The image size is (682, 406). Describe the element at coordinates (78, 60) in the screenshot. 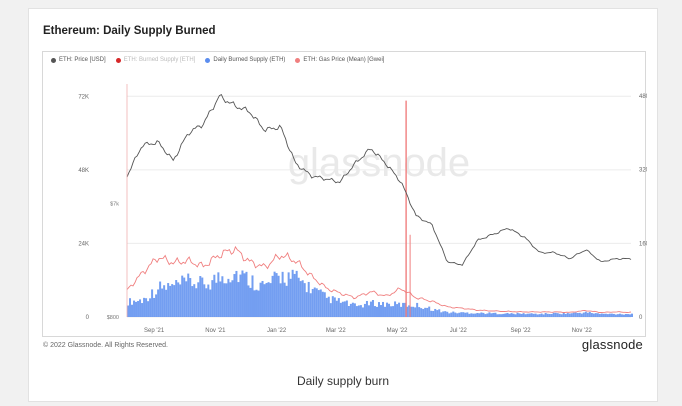

I see `legend-item-0: ETH: Price [USD]` at that location.